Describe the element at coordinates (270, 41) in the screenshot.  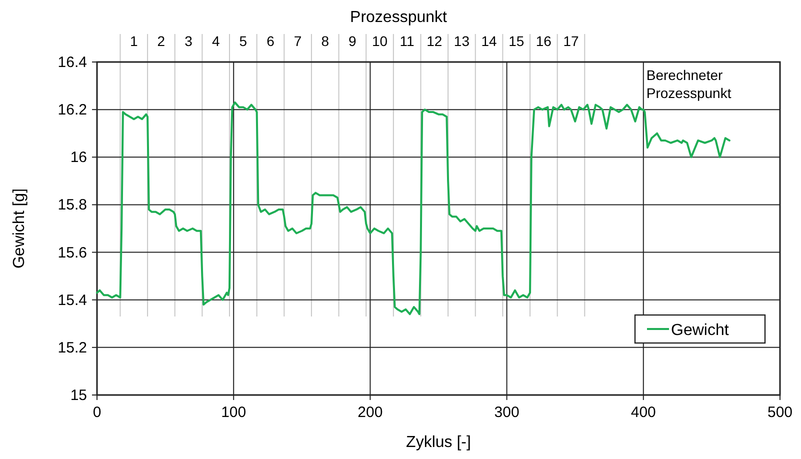
I see `x2-tick-label: 6` at that location.